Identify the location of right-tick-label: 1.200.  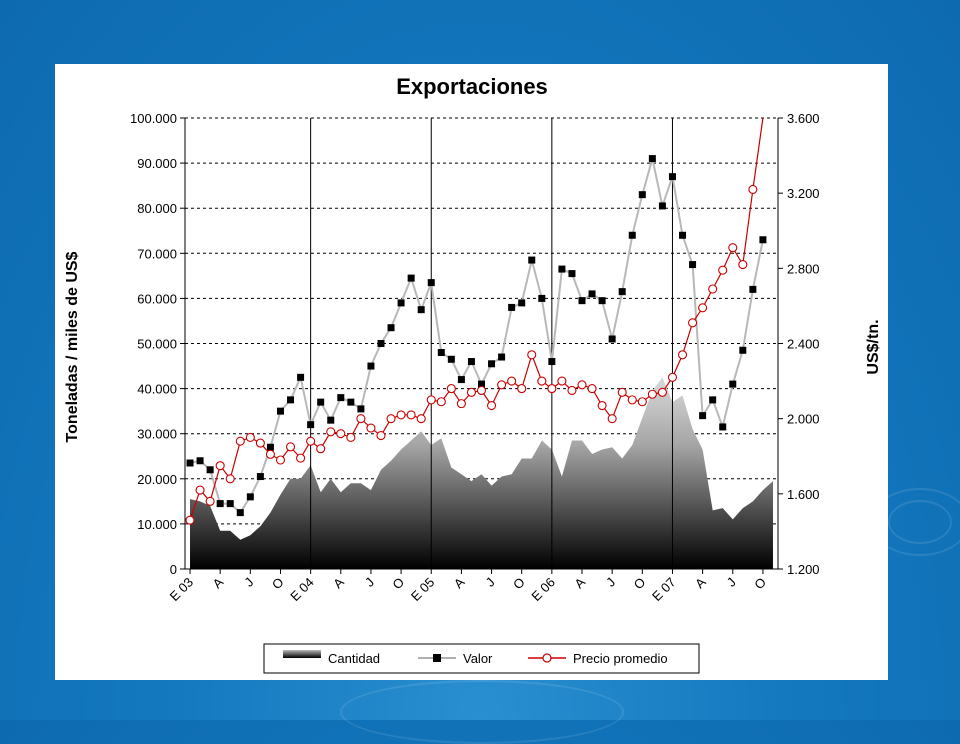
(803, 569).